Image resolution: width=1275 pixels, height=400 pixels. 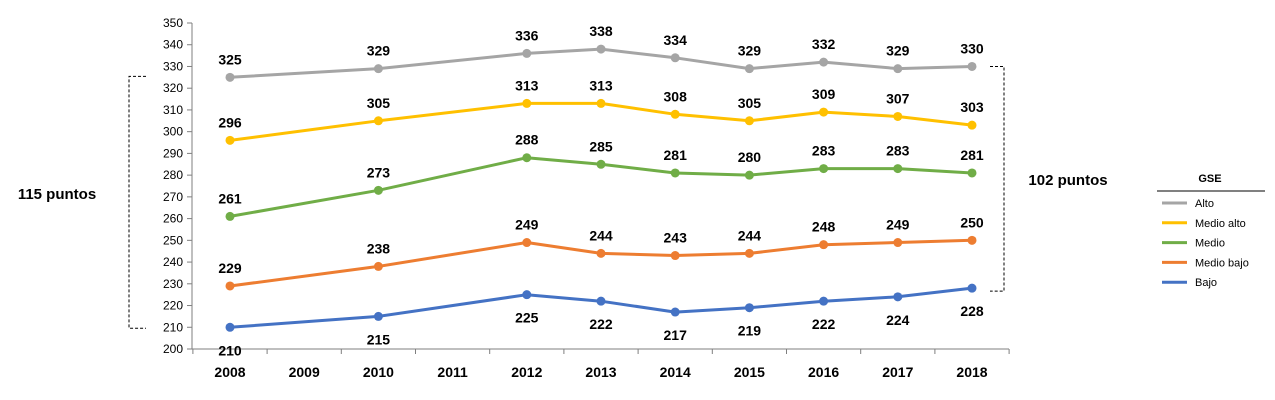 What do you see at coordinates (1206, 283) in the screenshot?
I see `legend-entry: Bajo` at bounding box center [1206, 283].